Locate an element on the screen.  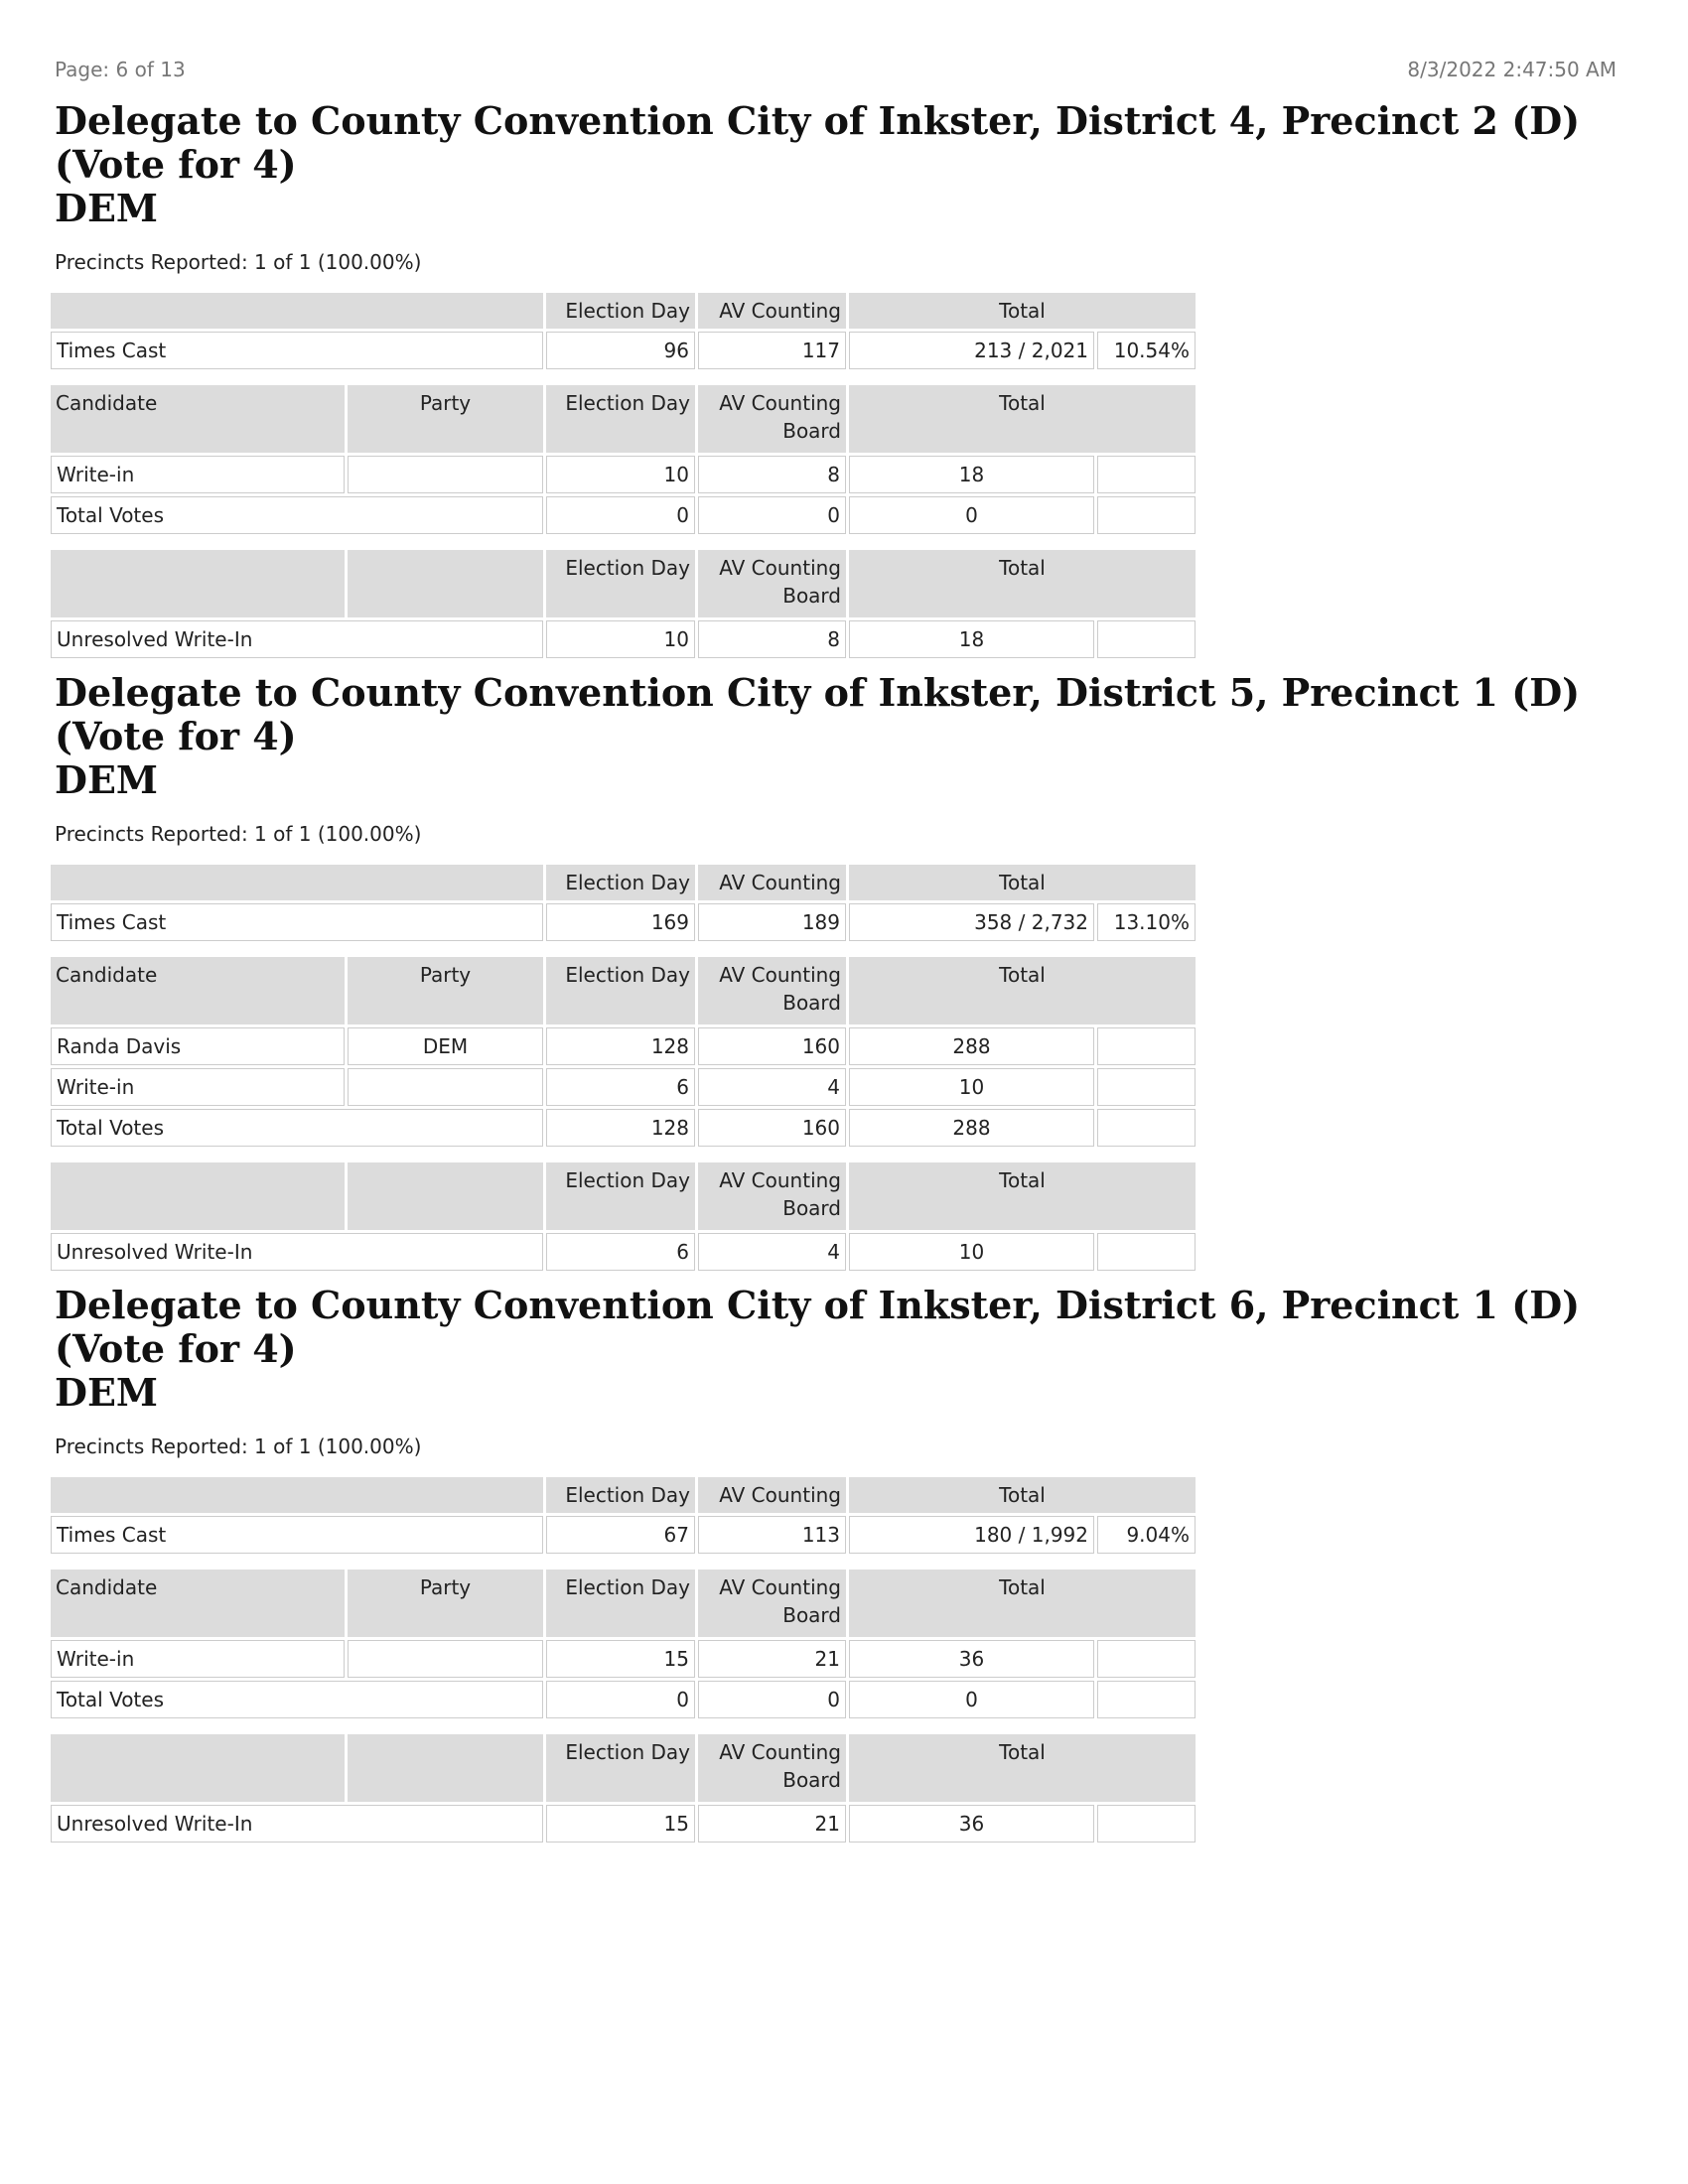
precincts-reported: Precincts Reported: 1 of 1 (100.00%) is located at coordinates (238, 262).